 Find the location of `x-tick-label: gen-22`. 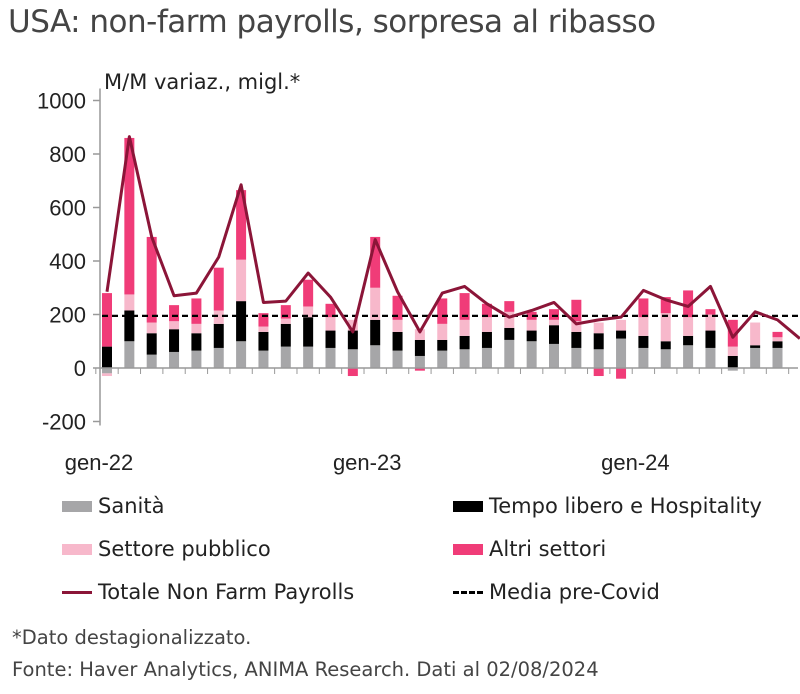

x-tick-label: gen-22 is located at coordinates (99, 462).